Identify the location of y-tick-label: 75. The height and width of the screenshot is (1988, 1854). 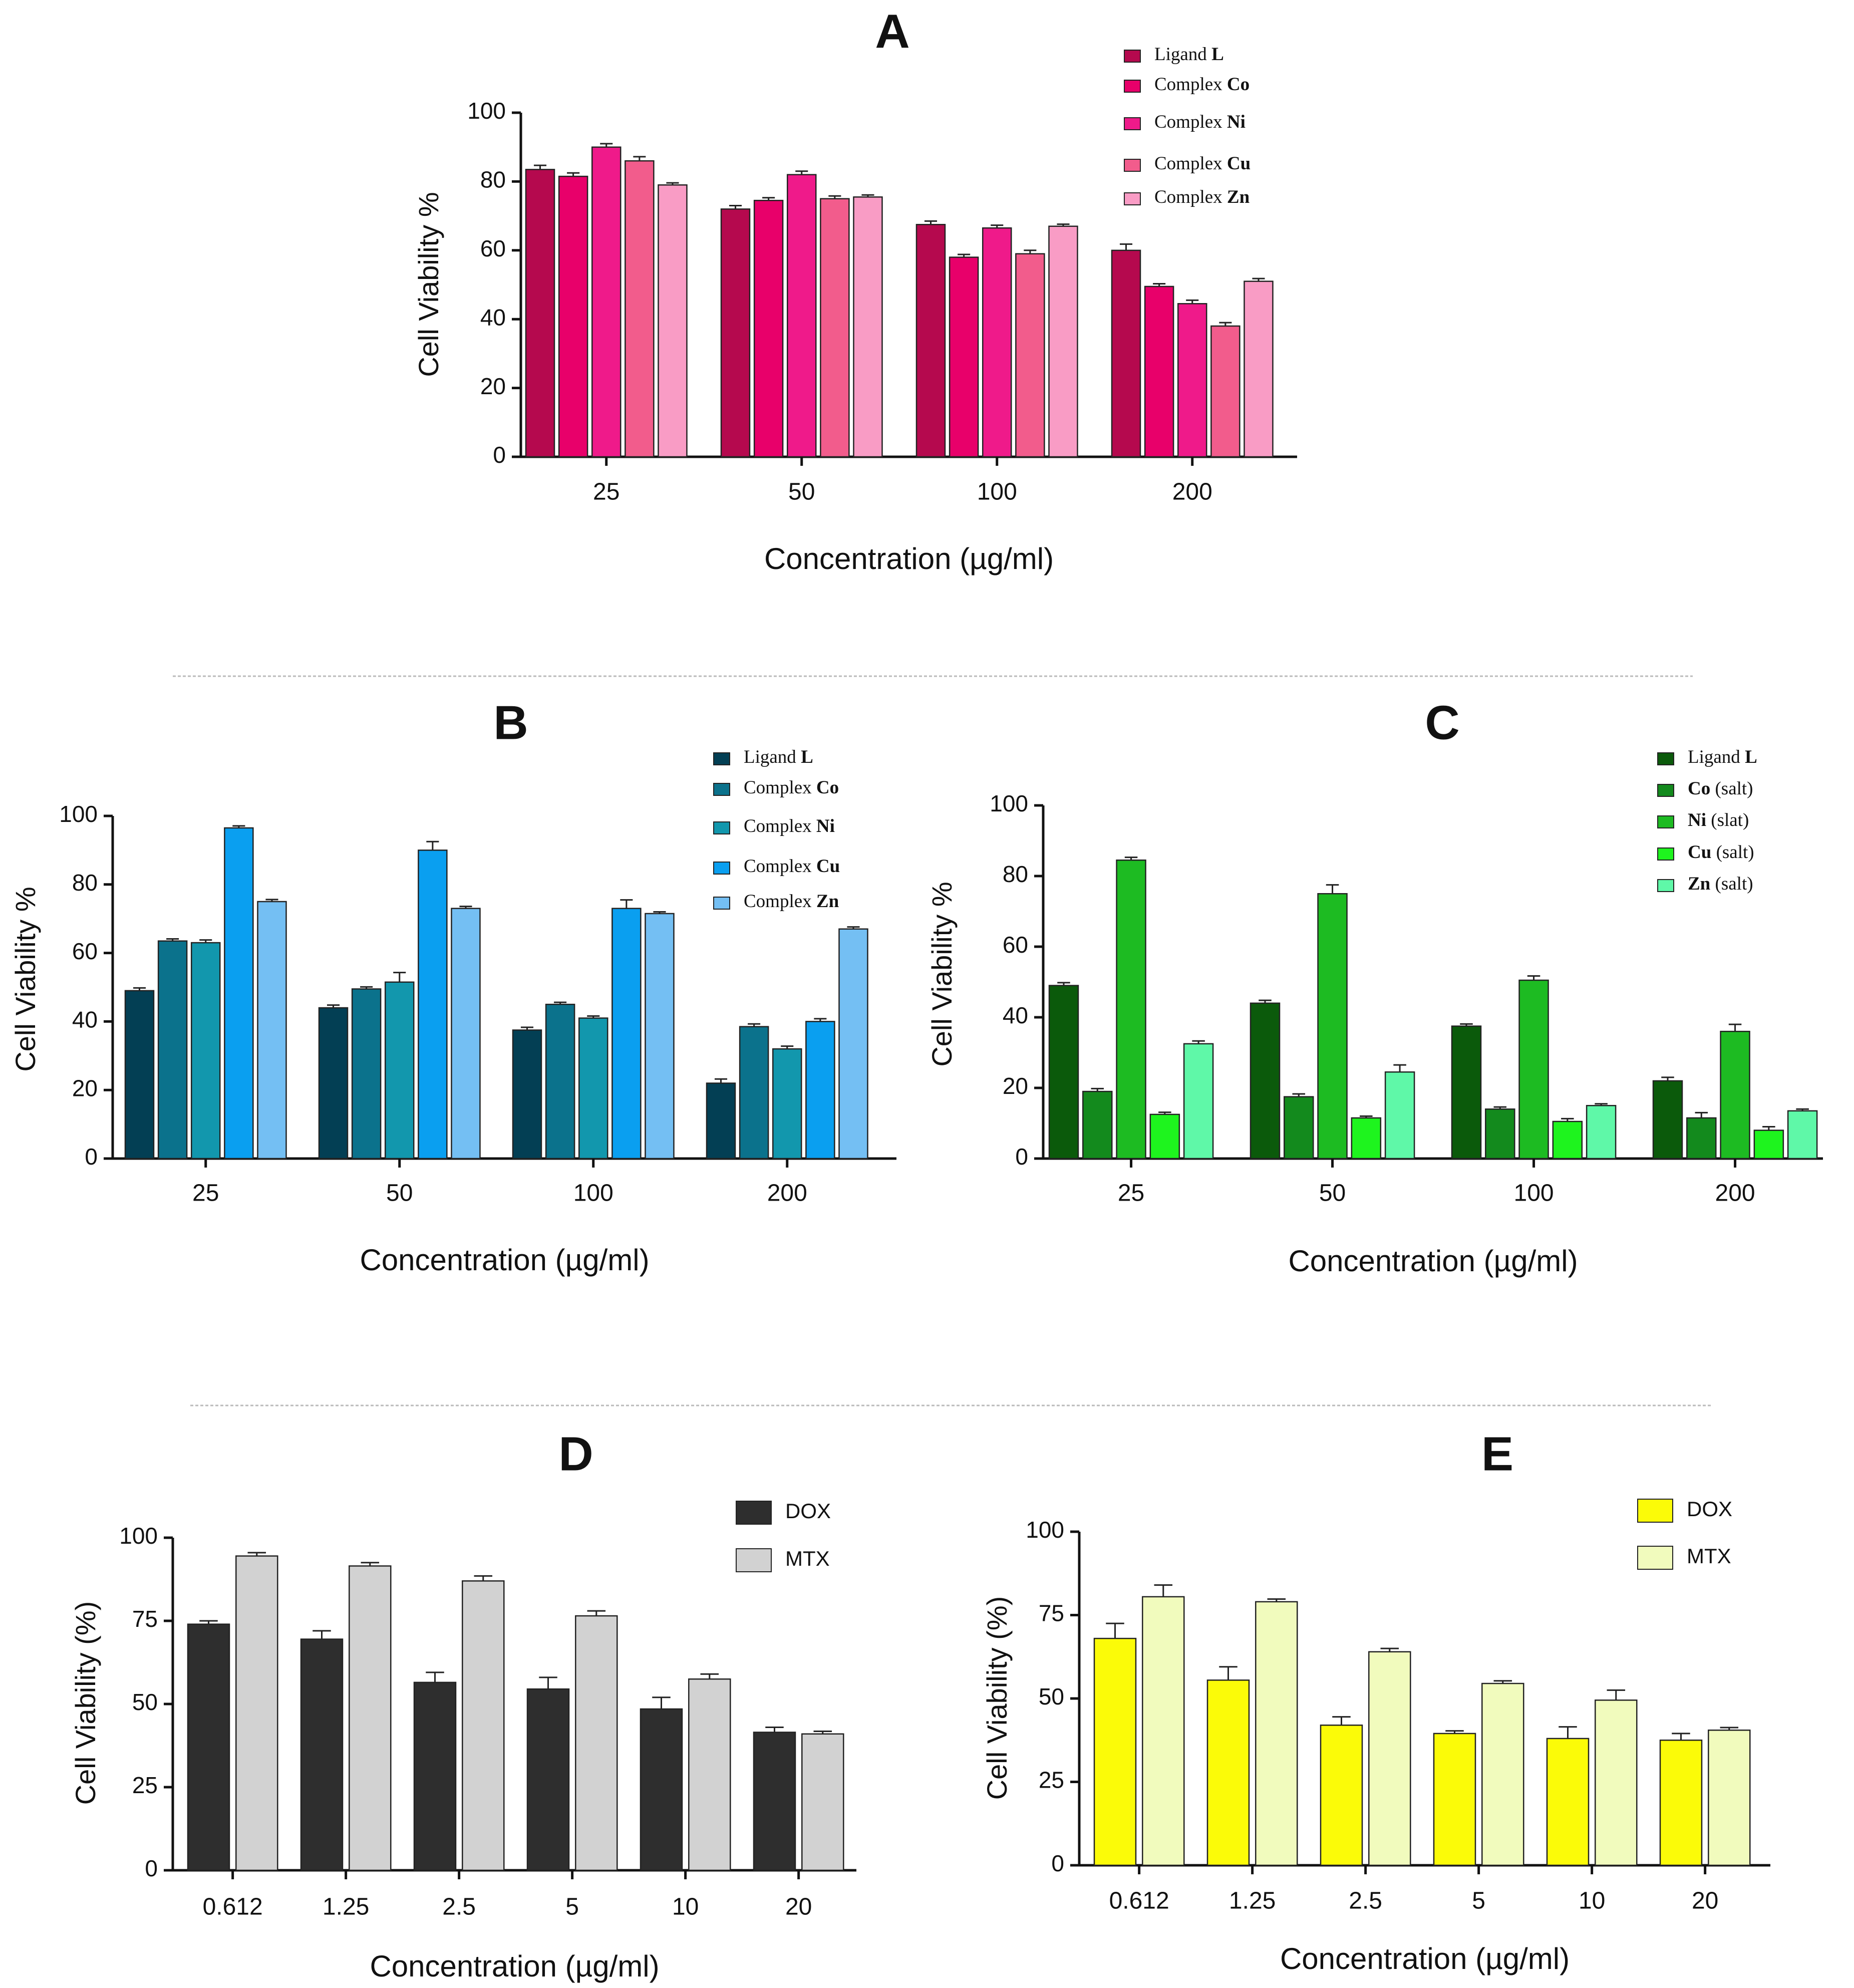
(145, 1619).